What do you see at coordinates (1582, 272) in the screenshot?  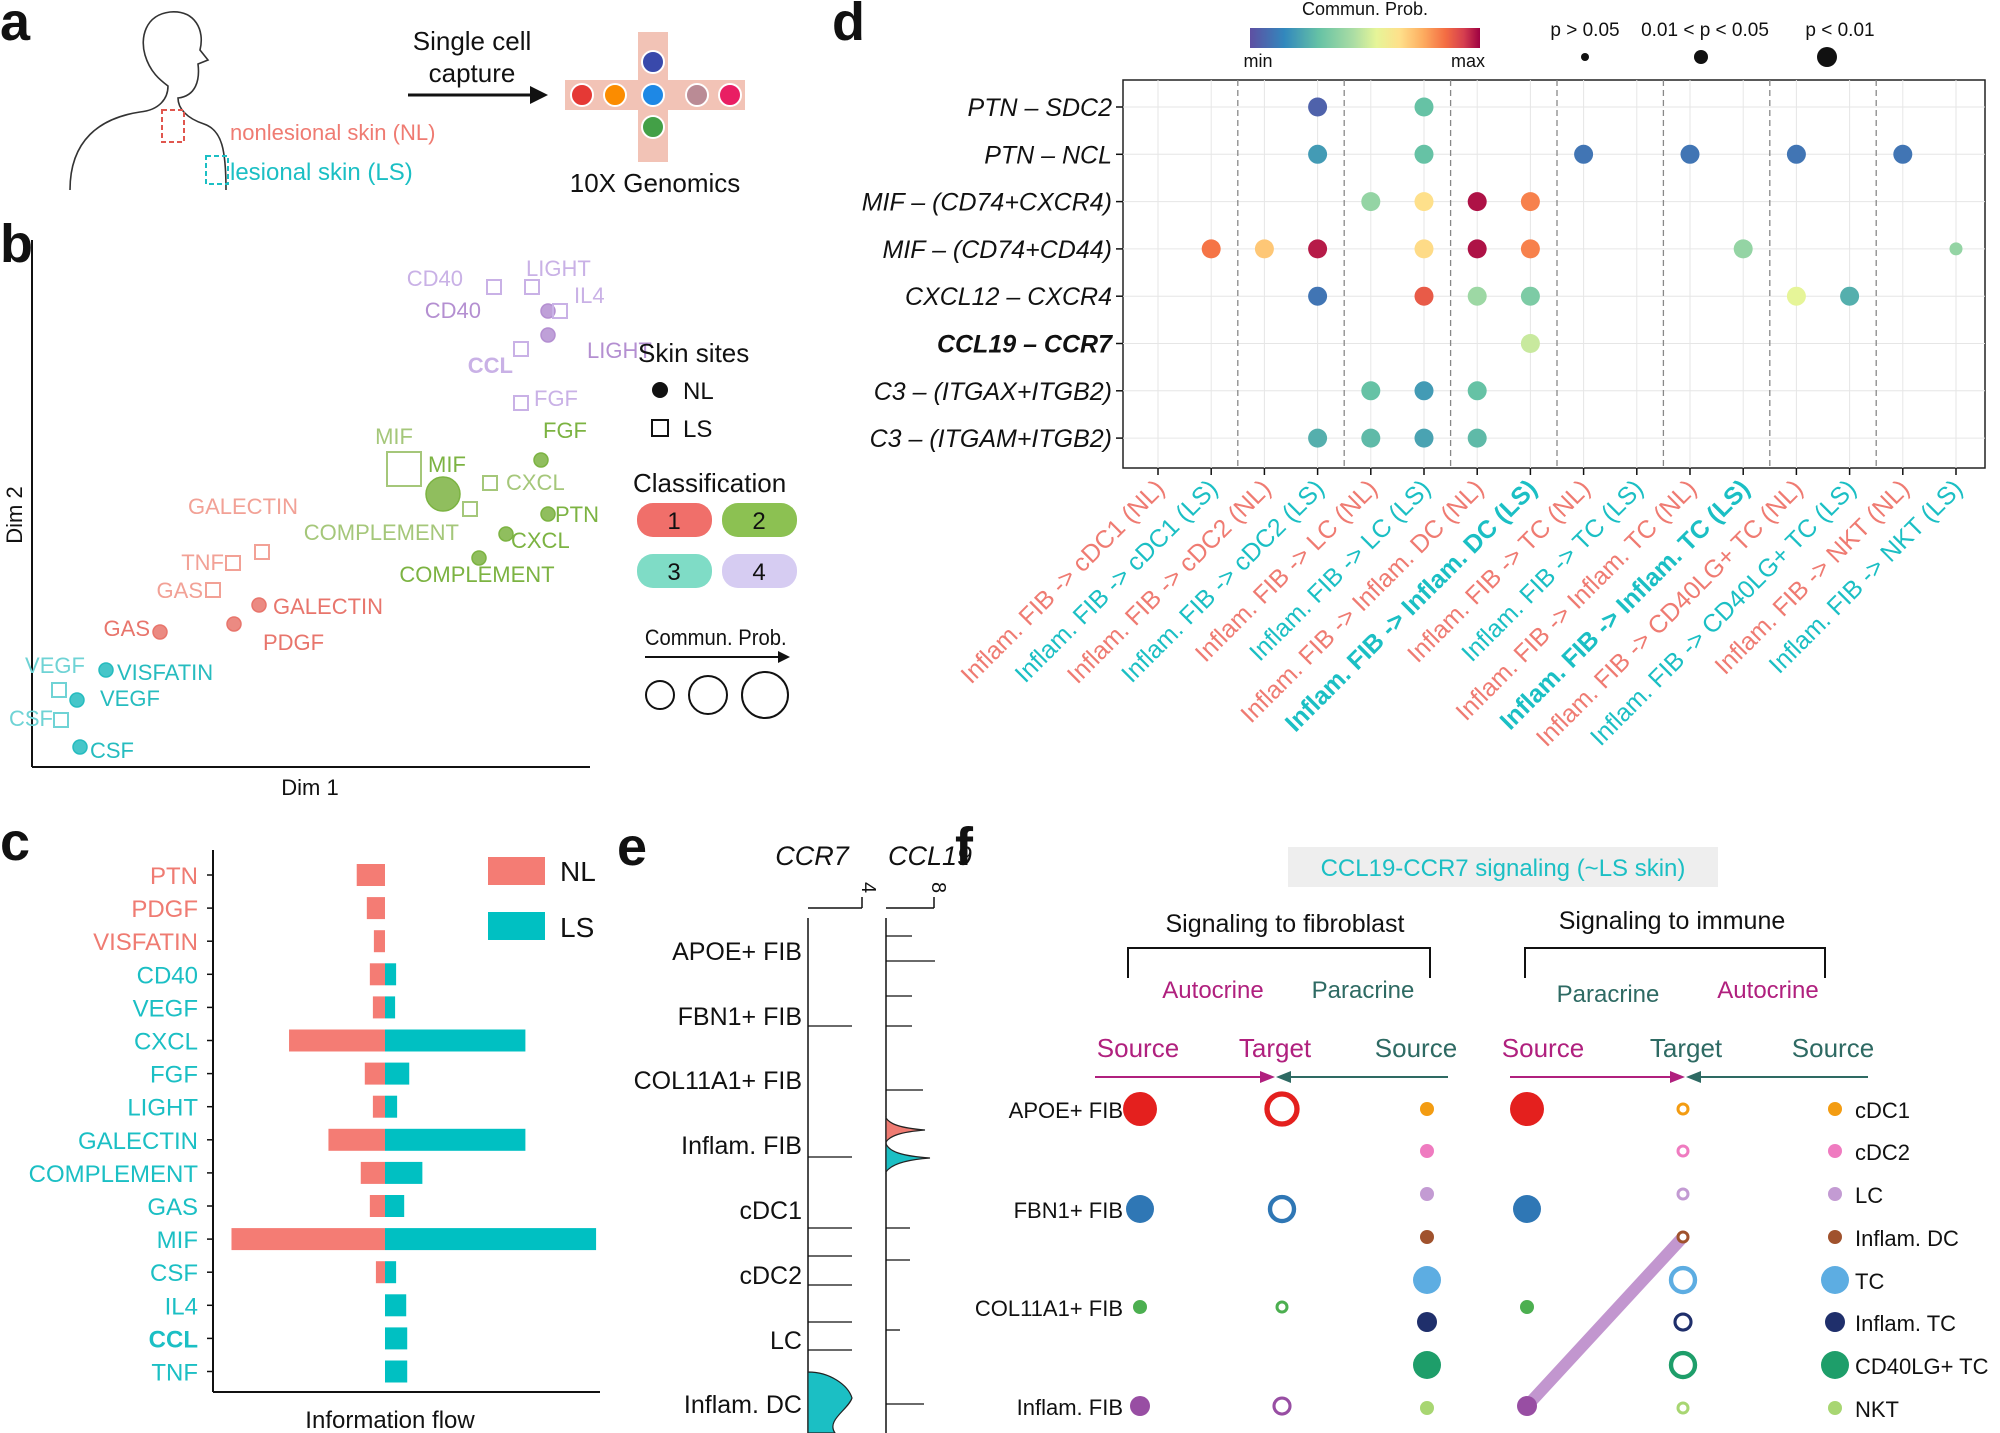 I see `d-points` at bounding box center [1582, 272].